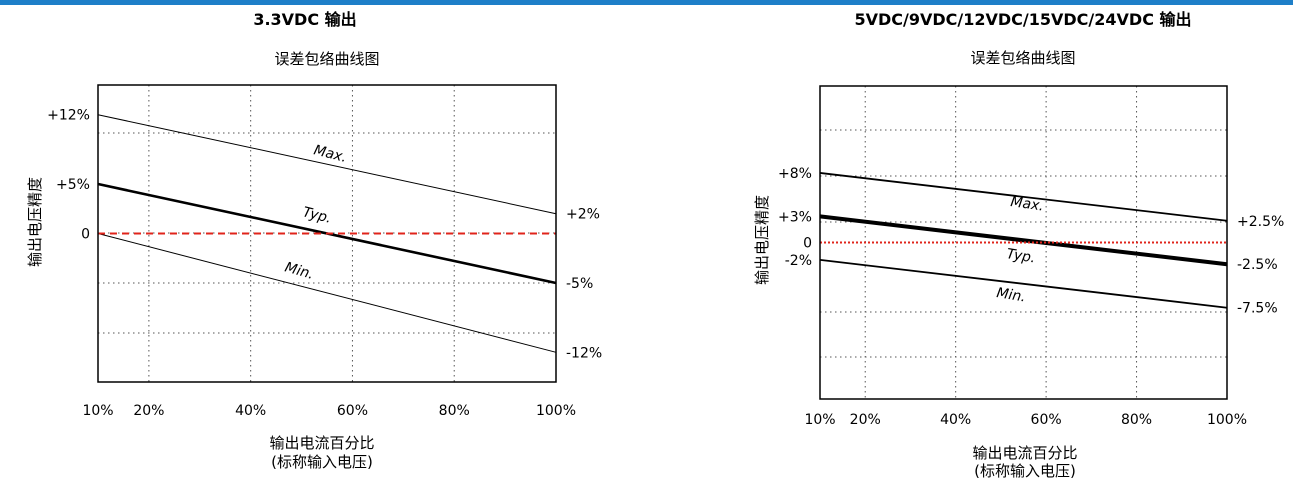 Image resolution: width=1293 pixels, height=489 pixels. I want to click on right-tick-label: -2.5%, so click(1257, 265).